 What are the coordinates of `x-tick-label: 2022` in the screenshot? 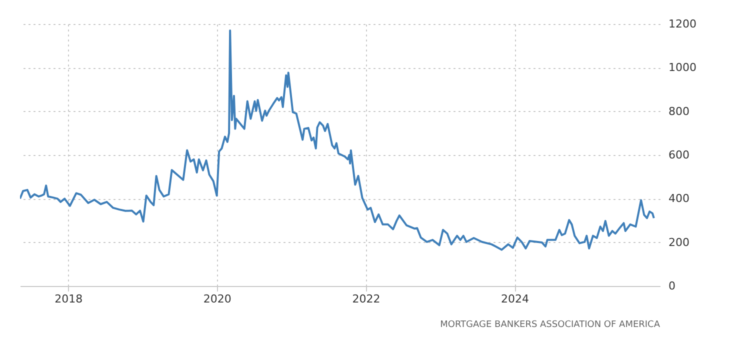 It's located at (366, 299).